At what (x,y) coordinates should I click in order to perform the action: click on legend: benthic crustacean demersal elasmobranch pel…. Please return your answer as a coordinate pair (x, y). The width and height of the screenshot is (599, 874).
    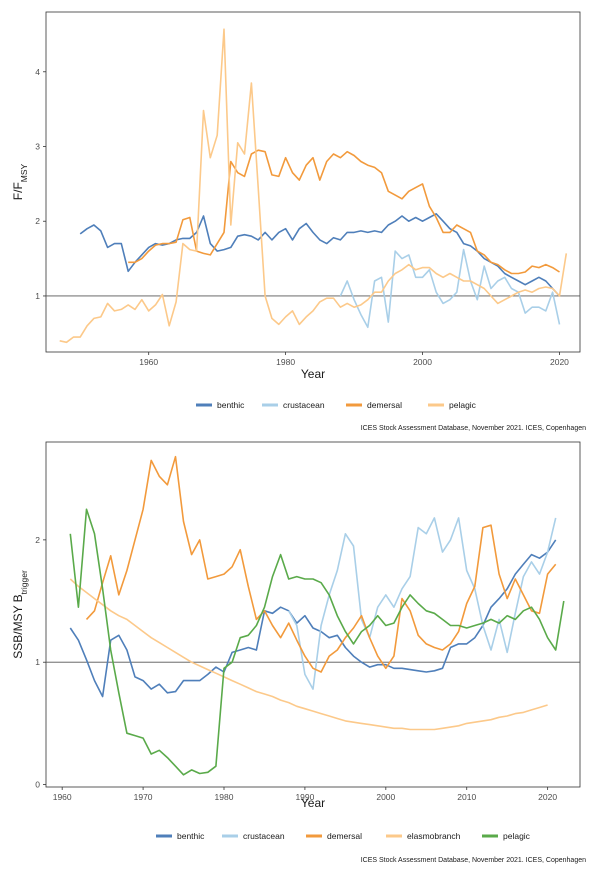
    Looking at the image, I should click on (343, 836).